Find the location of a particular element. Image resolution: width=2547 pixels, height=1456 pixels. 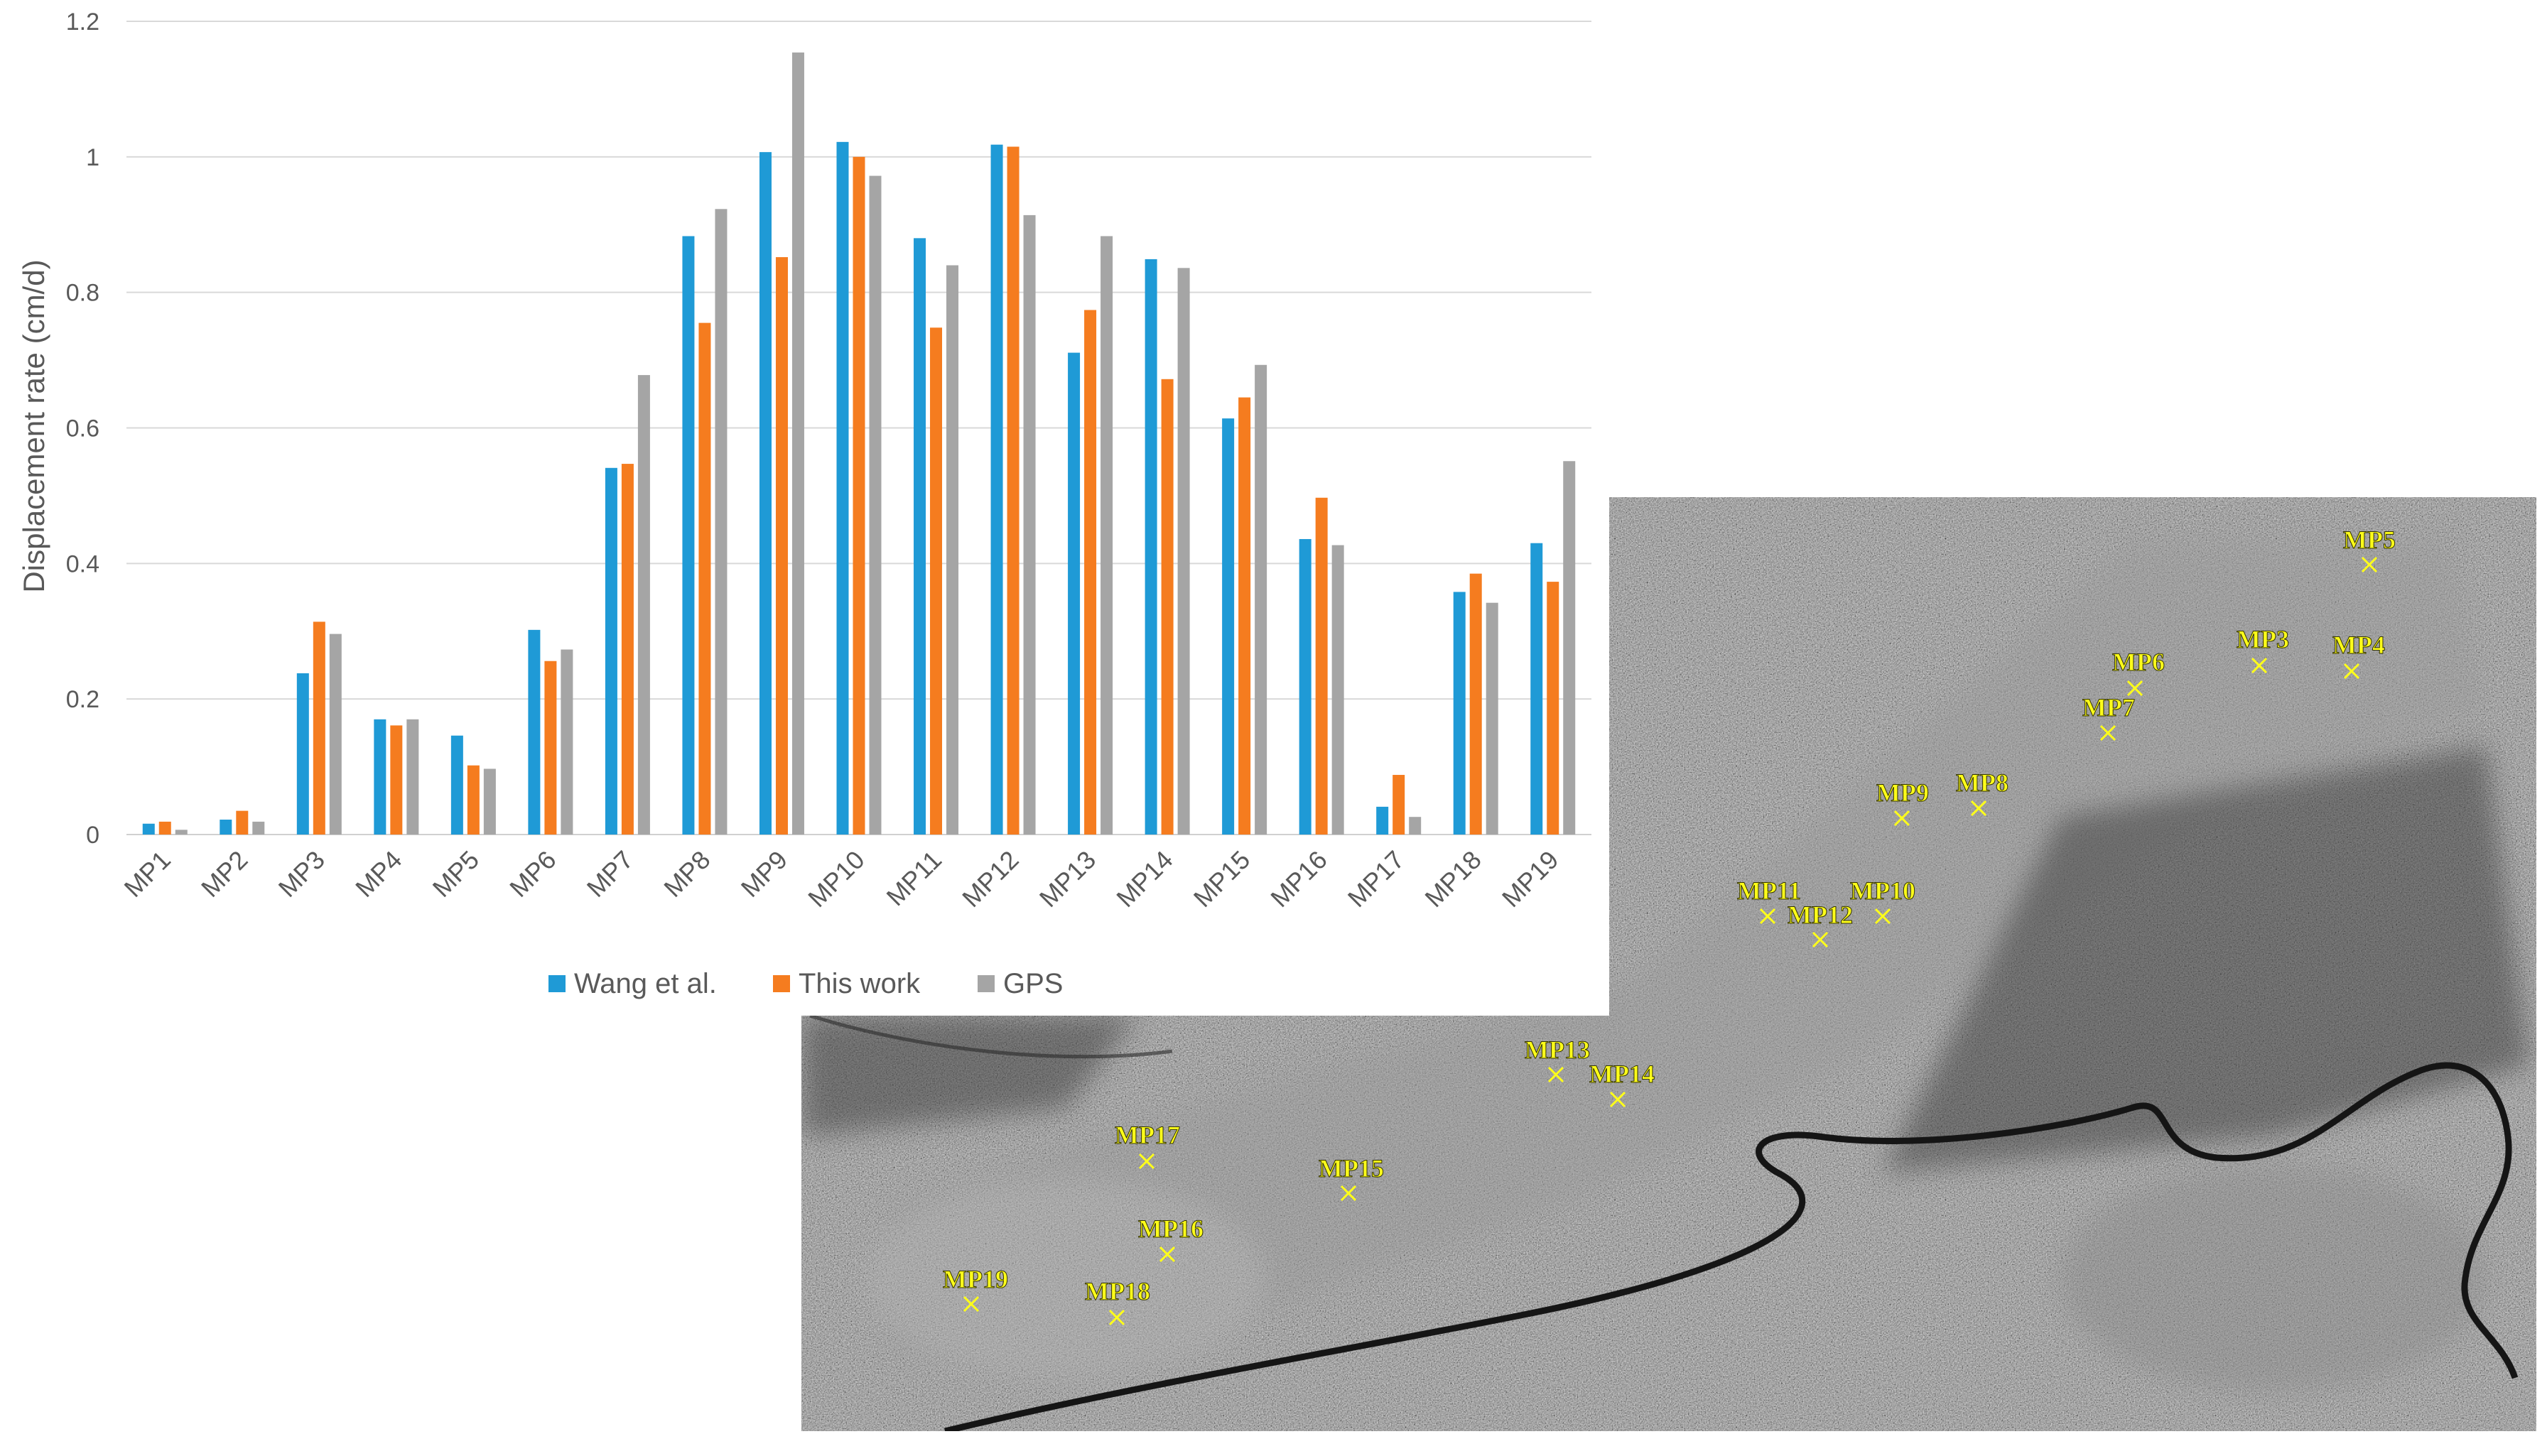

marker-mp12: MP12 is located at coordinates (1820, 924).